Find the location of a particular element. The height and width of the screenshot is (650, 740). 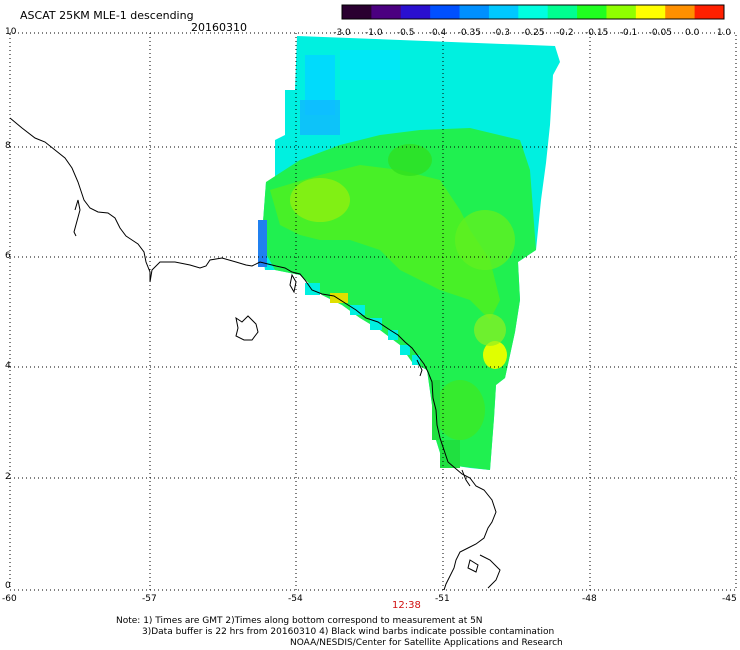

y-tick-label: 2 is located at coordinates (8, 477).